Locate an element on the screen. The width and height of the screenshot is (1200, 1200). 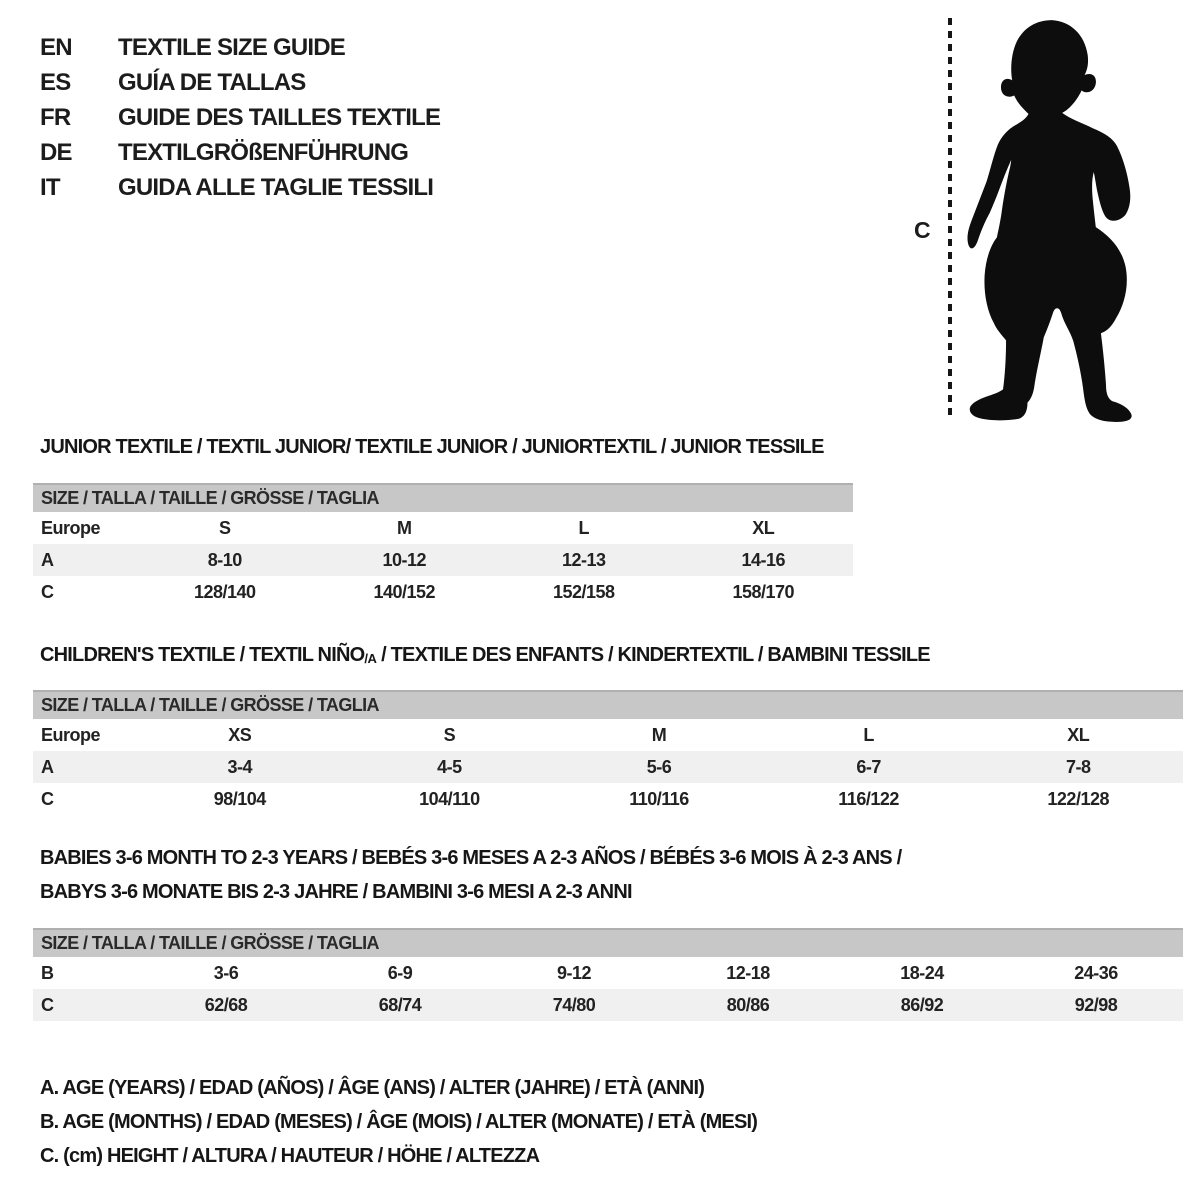
lang-row-fr: FR GUIDE DES TAILLES TEXTILE is located at coordinates (320, 117).